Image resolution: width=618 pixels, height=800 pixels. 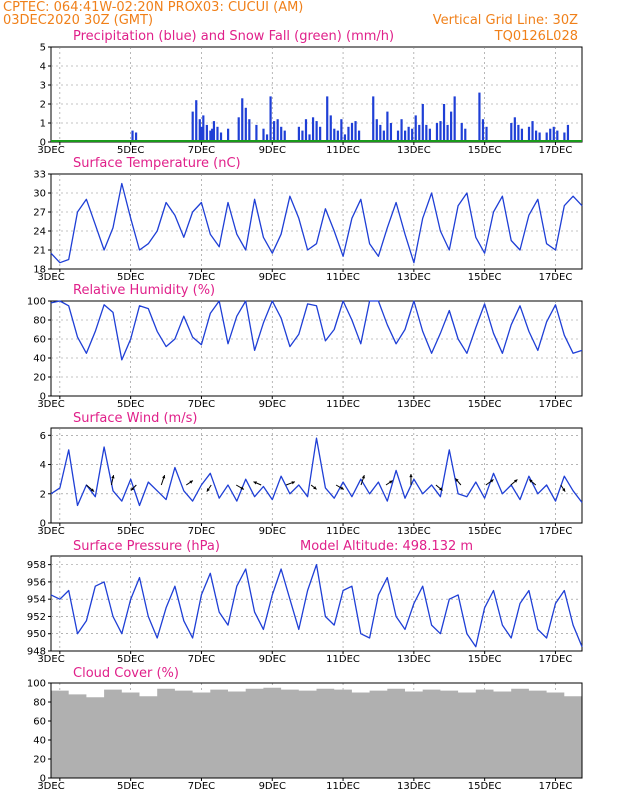 I want to click on rh-xtick-label: 17DEC, so click(x=556, y=404).